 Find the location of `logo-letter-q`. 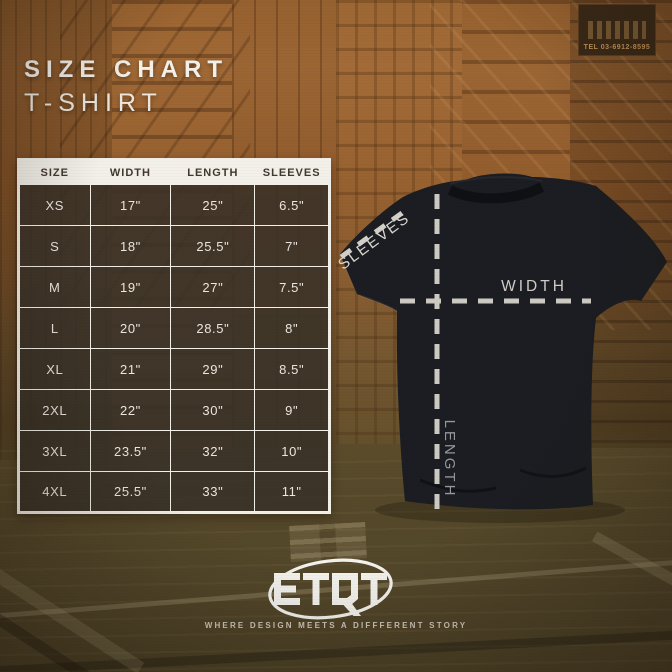

logo-letter-q is located at coordinates (345, 589).